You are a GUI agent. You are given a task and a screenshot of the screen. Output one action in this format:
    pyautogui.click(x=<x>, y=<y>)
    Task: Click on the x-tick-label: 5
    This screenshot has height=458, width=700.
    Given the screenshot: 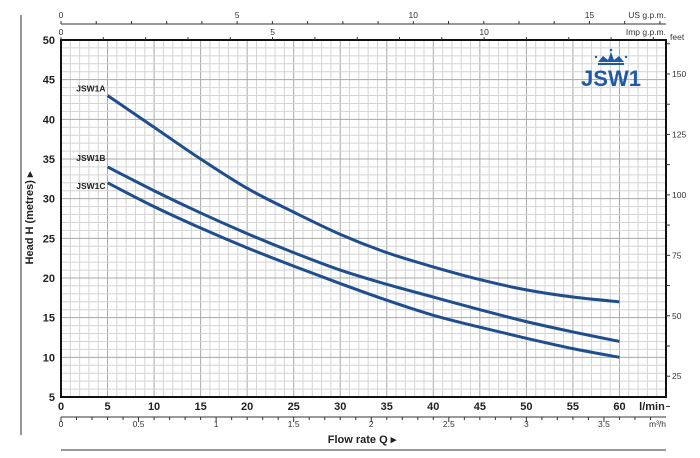 What is the action you would take?
    pyautogui.click(x=107, y=407)
    